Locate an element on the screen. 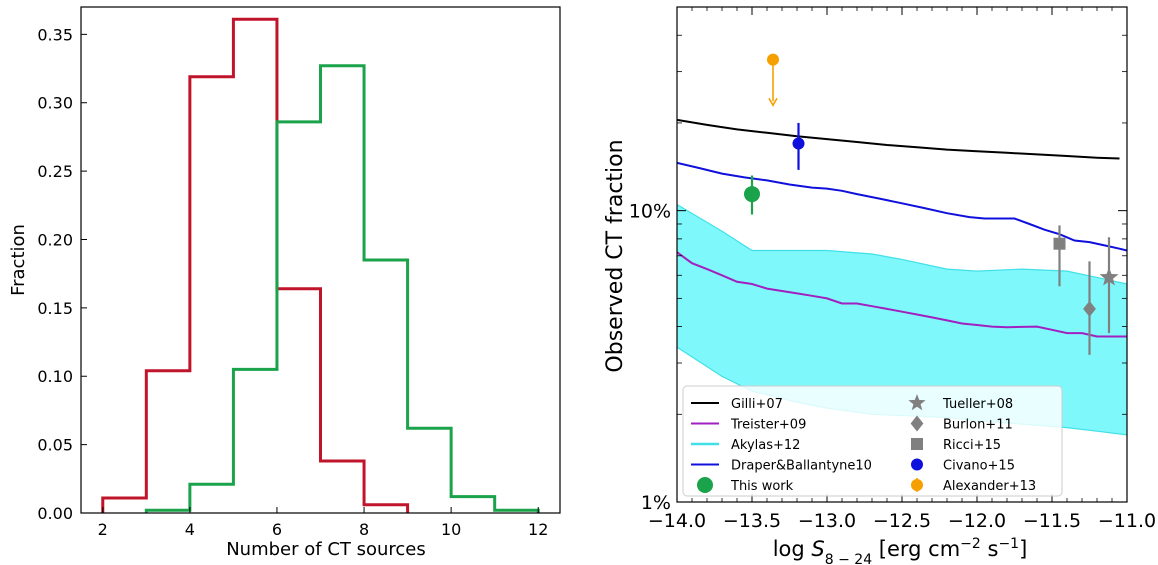 The width and height of the screenshot is (1158, 565). y-tick-label: 0.20 is located at coordinates (55, 239).